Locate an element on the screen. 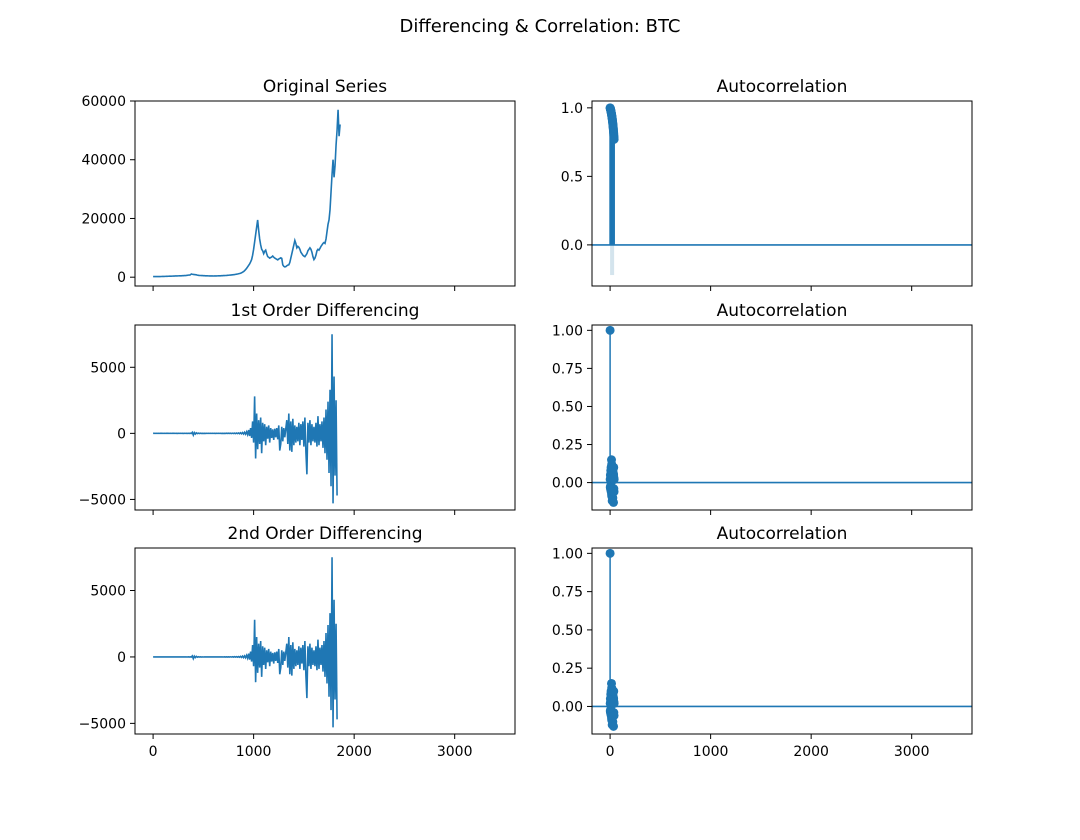 The width and height of the screenshot is (1080, 840). panel-2: Autocorrelation 0.0 0.5 1.0 is located at coordinates (767, 184).